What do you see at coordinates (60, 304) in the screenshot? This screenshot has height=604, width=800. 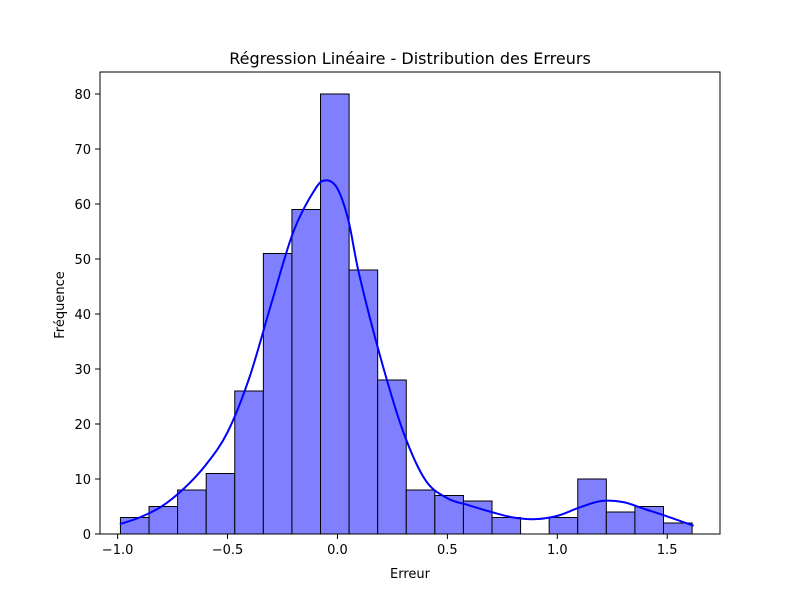 I see `y-axis-label: Fréquence` at bounding box center [60, 304].